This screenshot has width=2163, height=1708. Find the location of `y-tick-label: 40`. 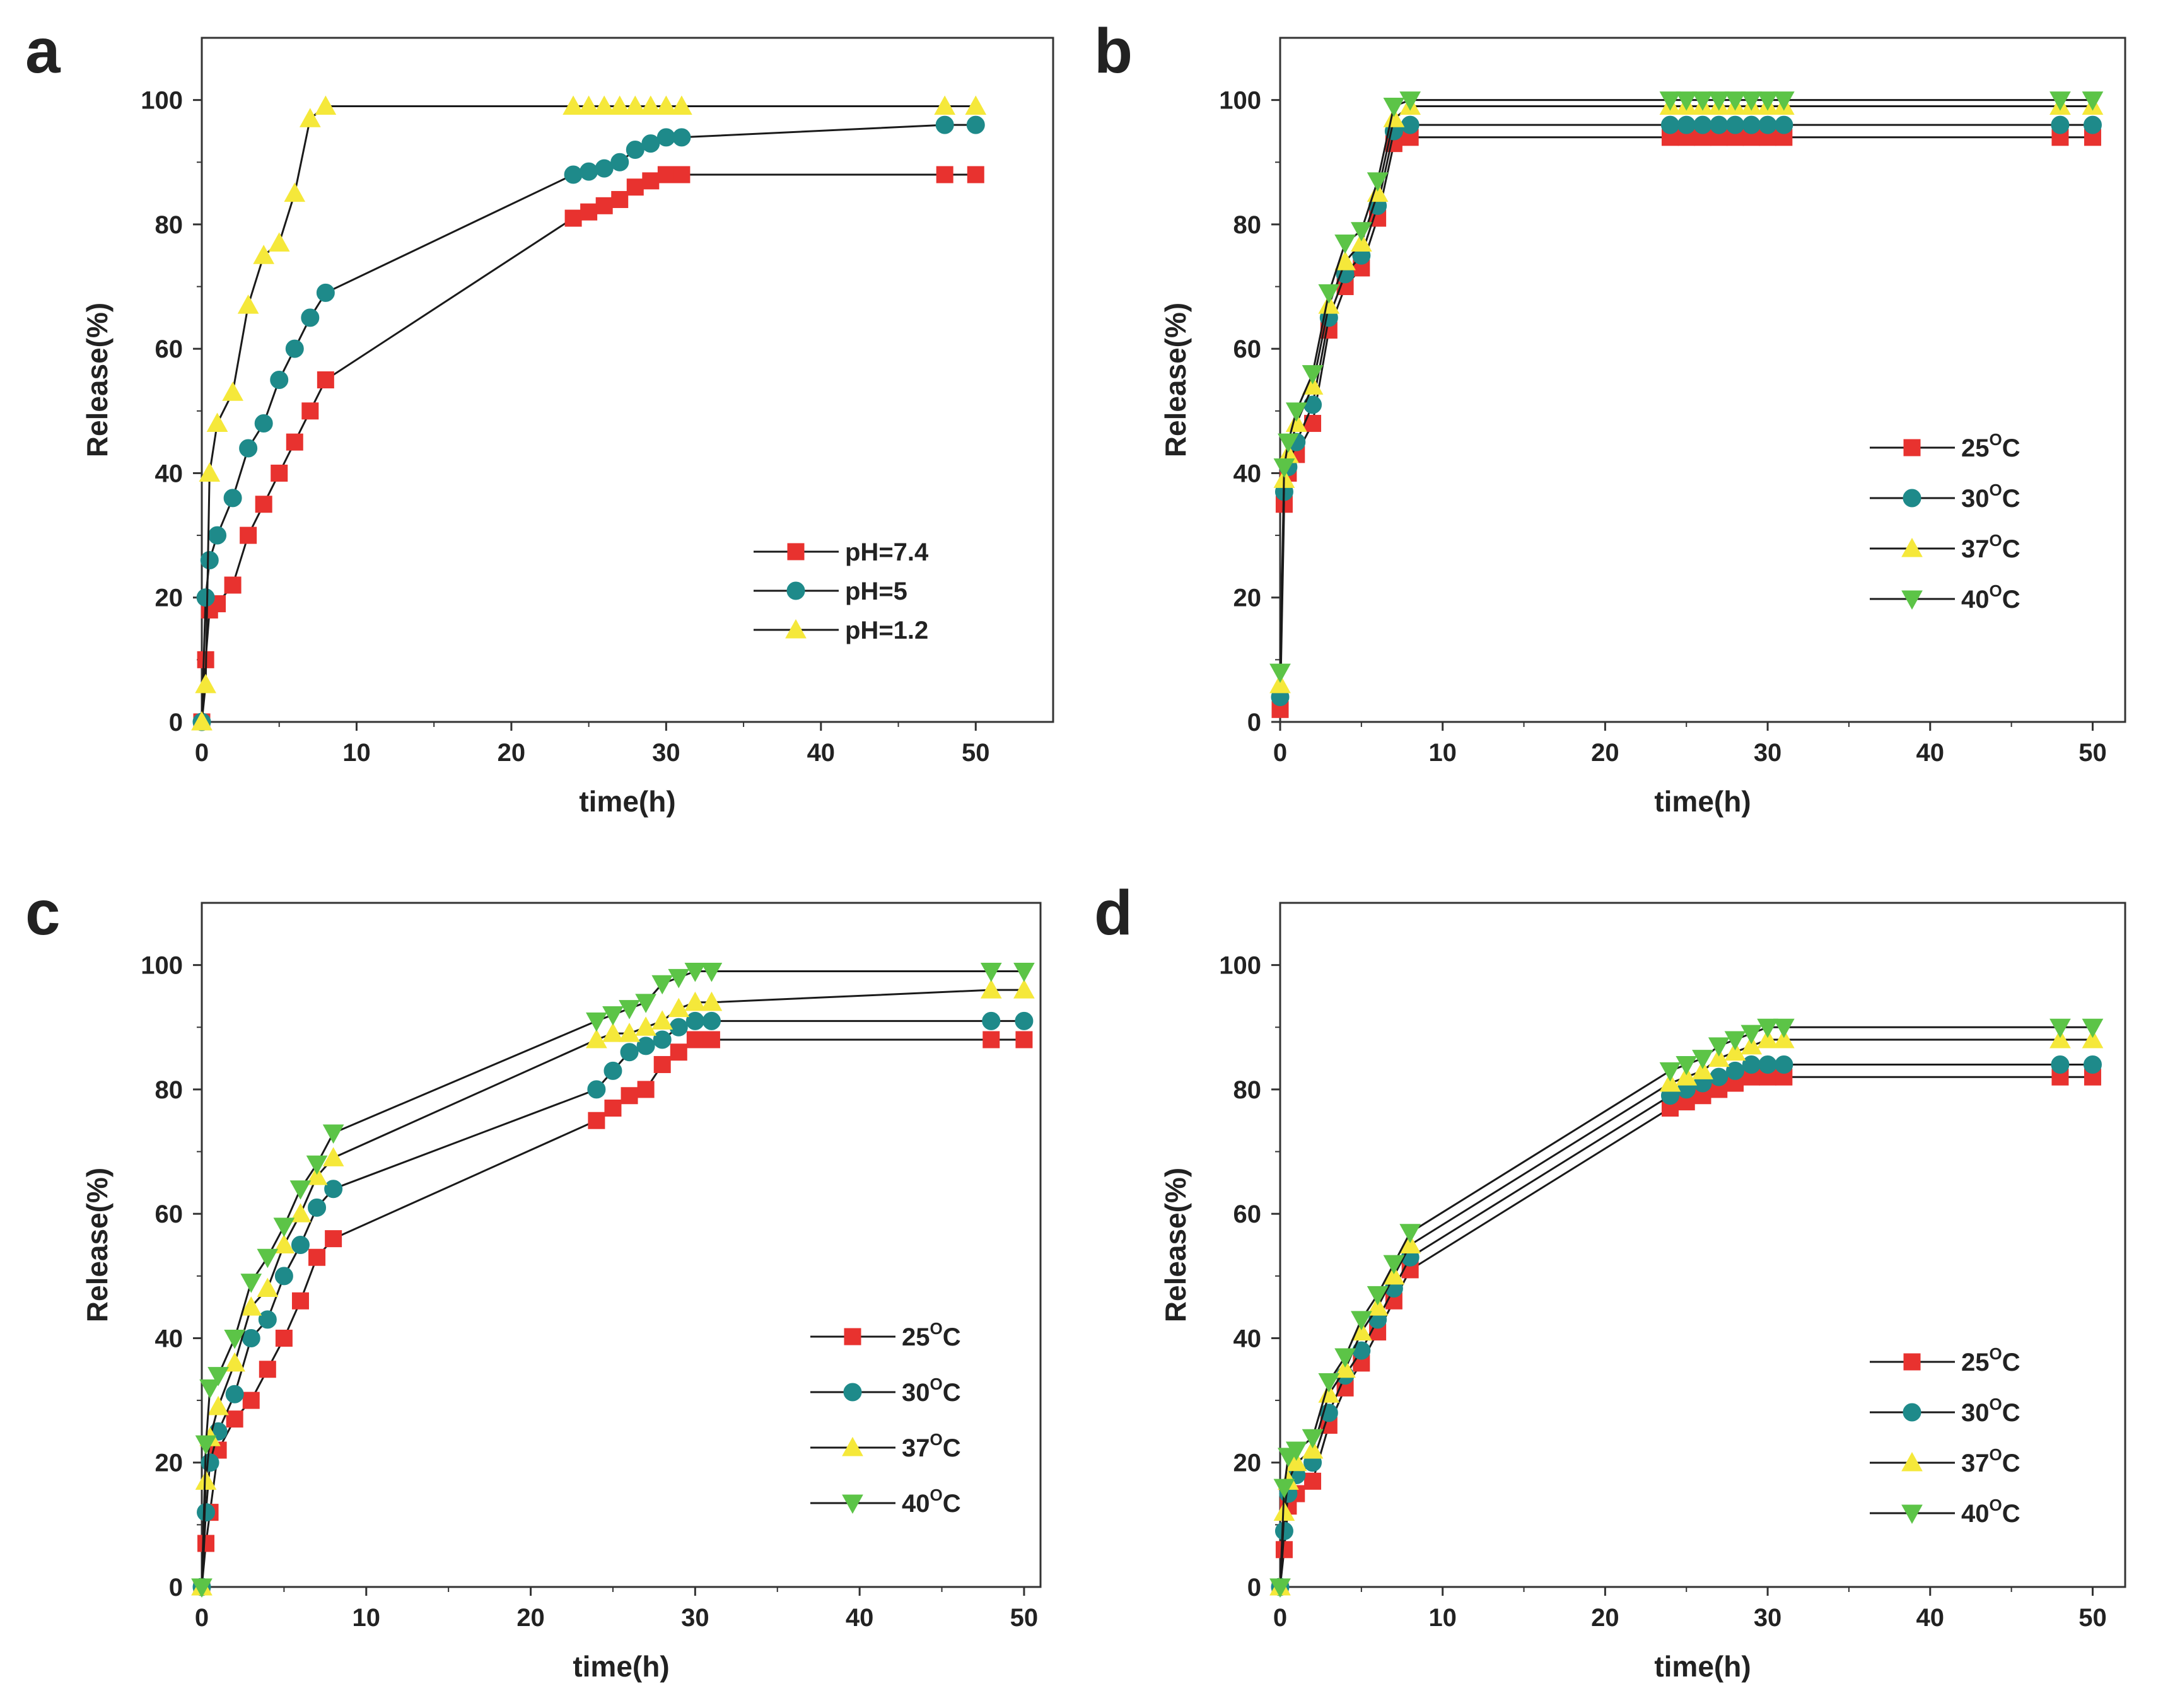

y-tick-label: 40 is located at coordinates (1247, 473).